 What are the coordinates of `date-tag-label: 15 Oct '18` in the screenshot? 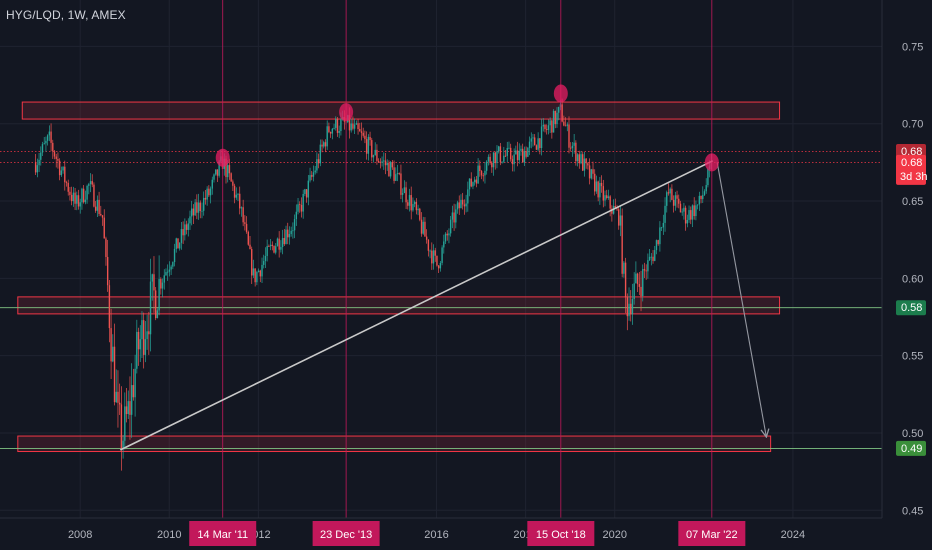 It's located at (561, 535).